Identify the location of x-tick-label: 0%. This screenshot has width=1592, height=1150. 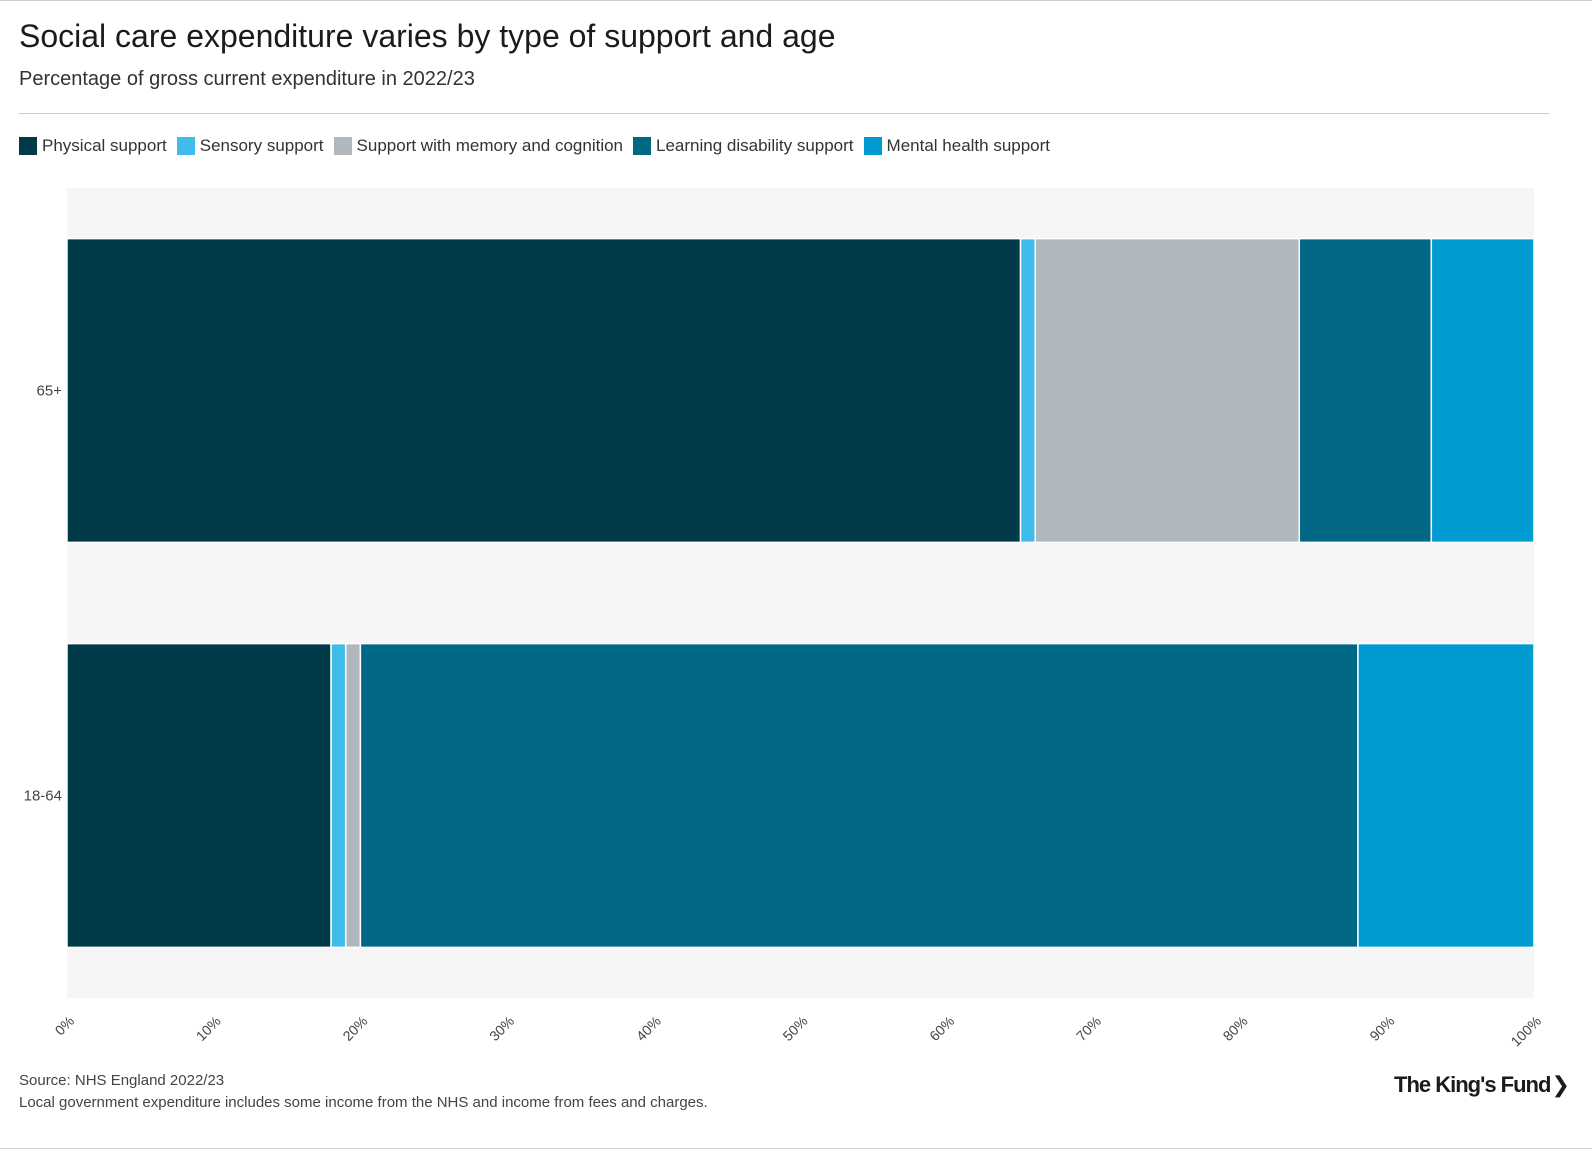
(64, 1026).